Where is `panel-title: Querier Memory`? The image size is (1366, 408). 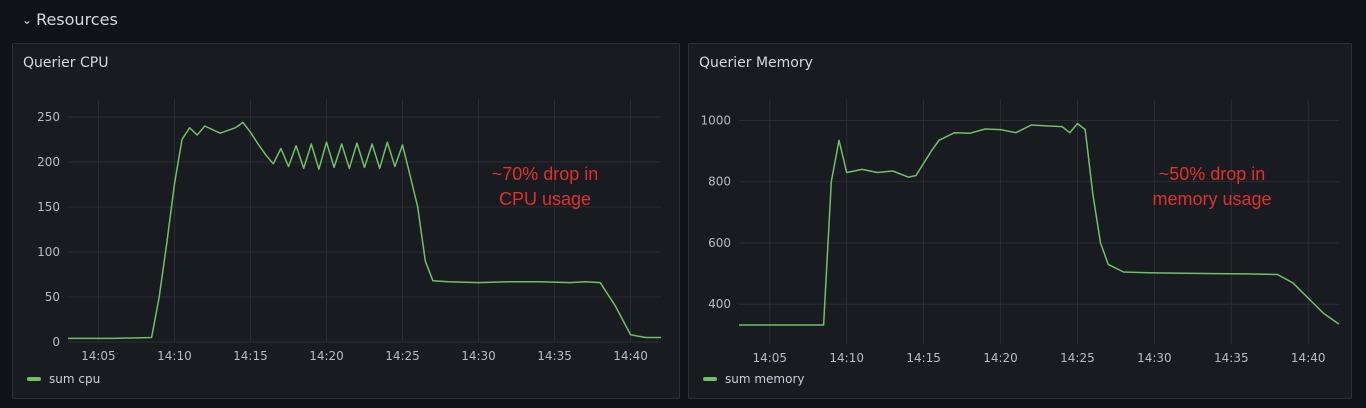 panel-title: Querier Memory is located at coordinates (756, 63).